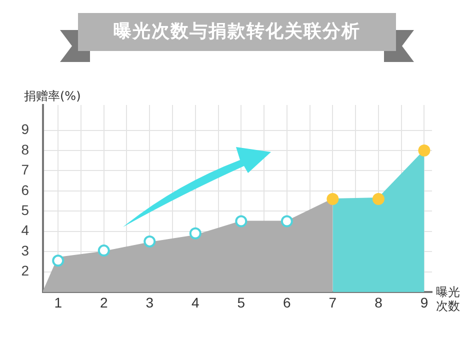 The width and height of the screenshot is (473, 343). I want to click on x-tick-label: 8, so click(378, 302).